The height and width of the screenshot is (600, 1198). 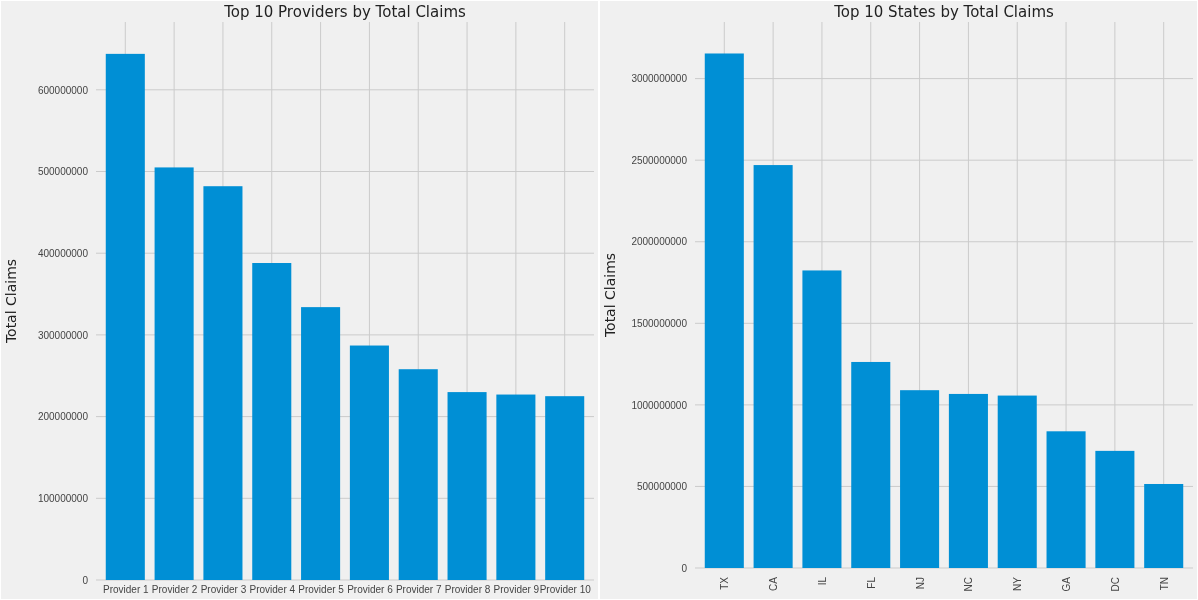 What do you see at coordinates (63, 335) in the screenshot?
I see `y-tick-label: 300000000` at bounding box center [63, 335].